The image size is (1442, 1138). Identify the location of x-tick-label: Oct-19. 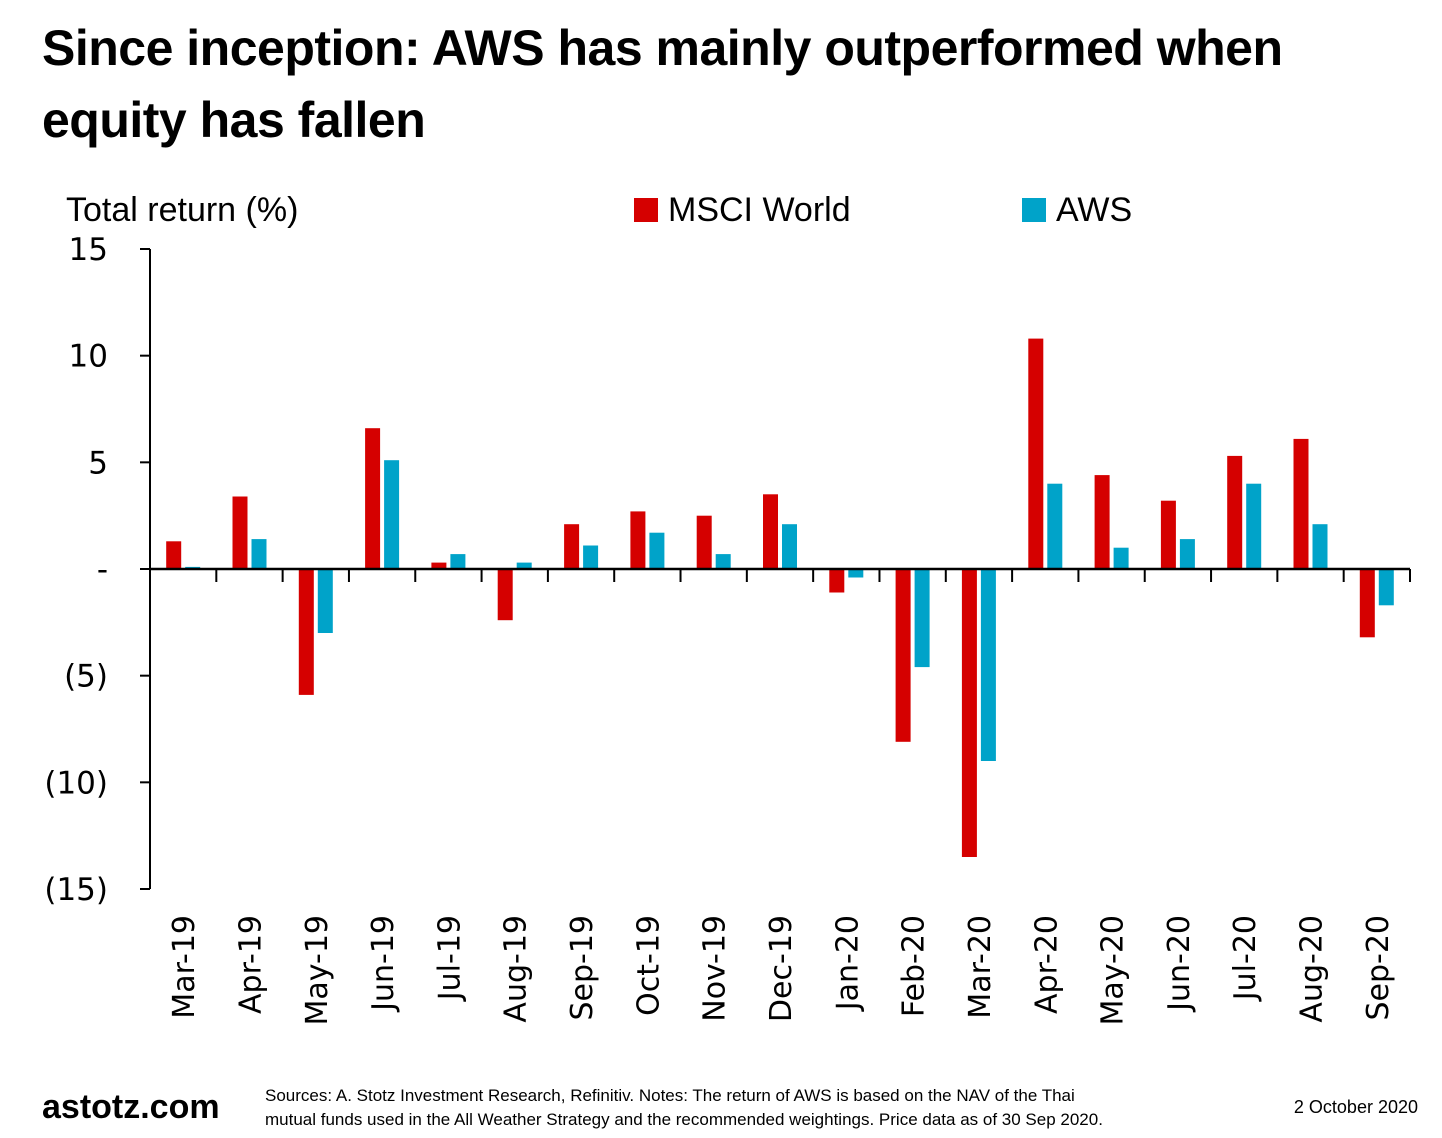
(648, 965).